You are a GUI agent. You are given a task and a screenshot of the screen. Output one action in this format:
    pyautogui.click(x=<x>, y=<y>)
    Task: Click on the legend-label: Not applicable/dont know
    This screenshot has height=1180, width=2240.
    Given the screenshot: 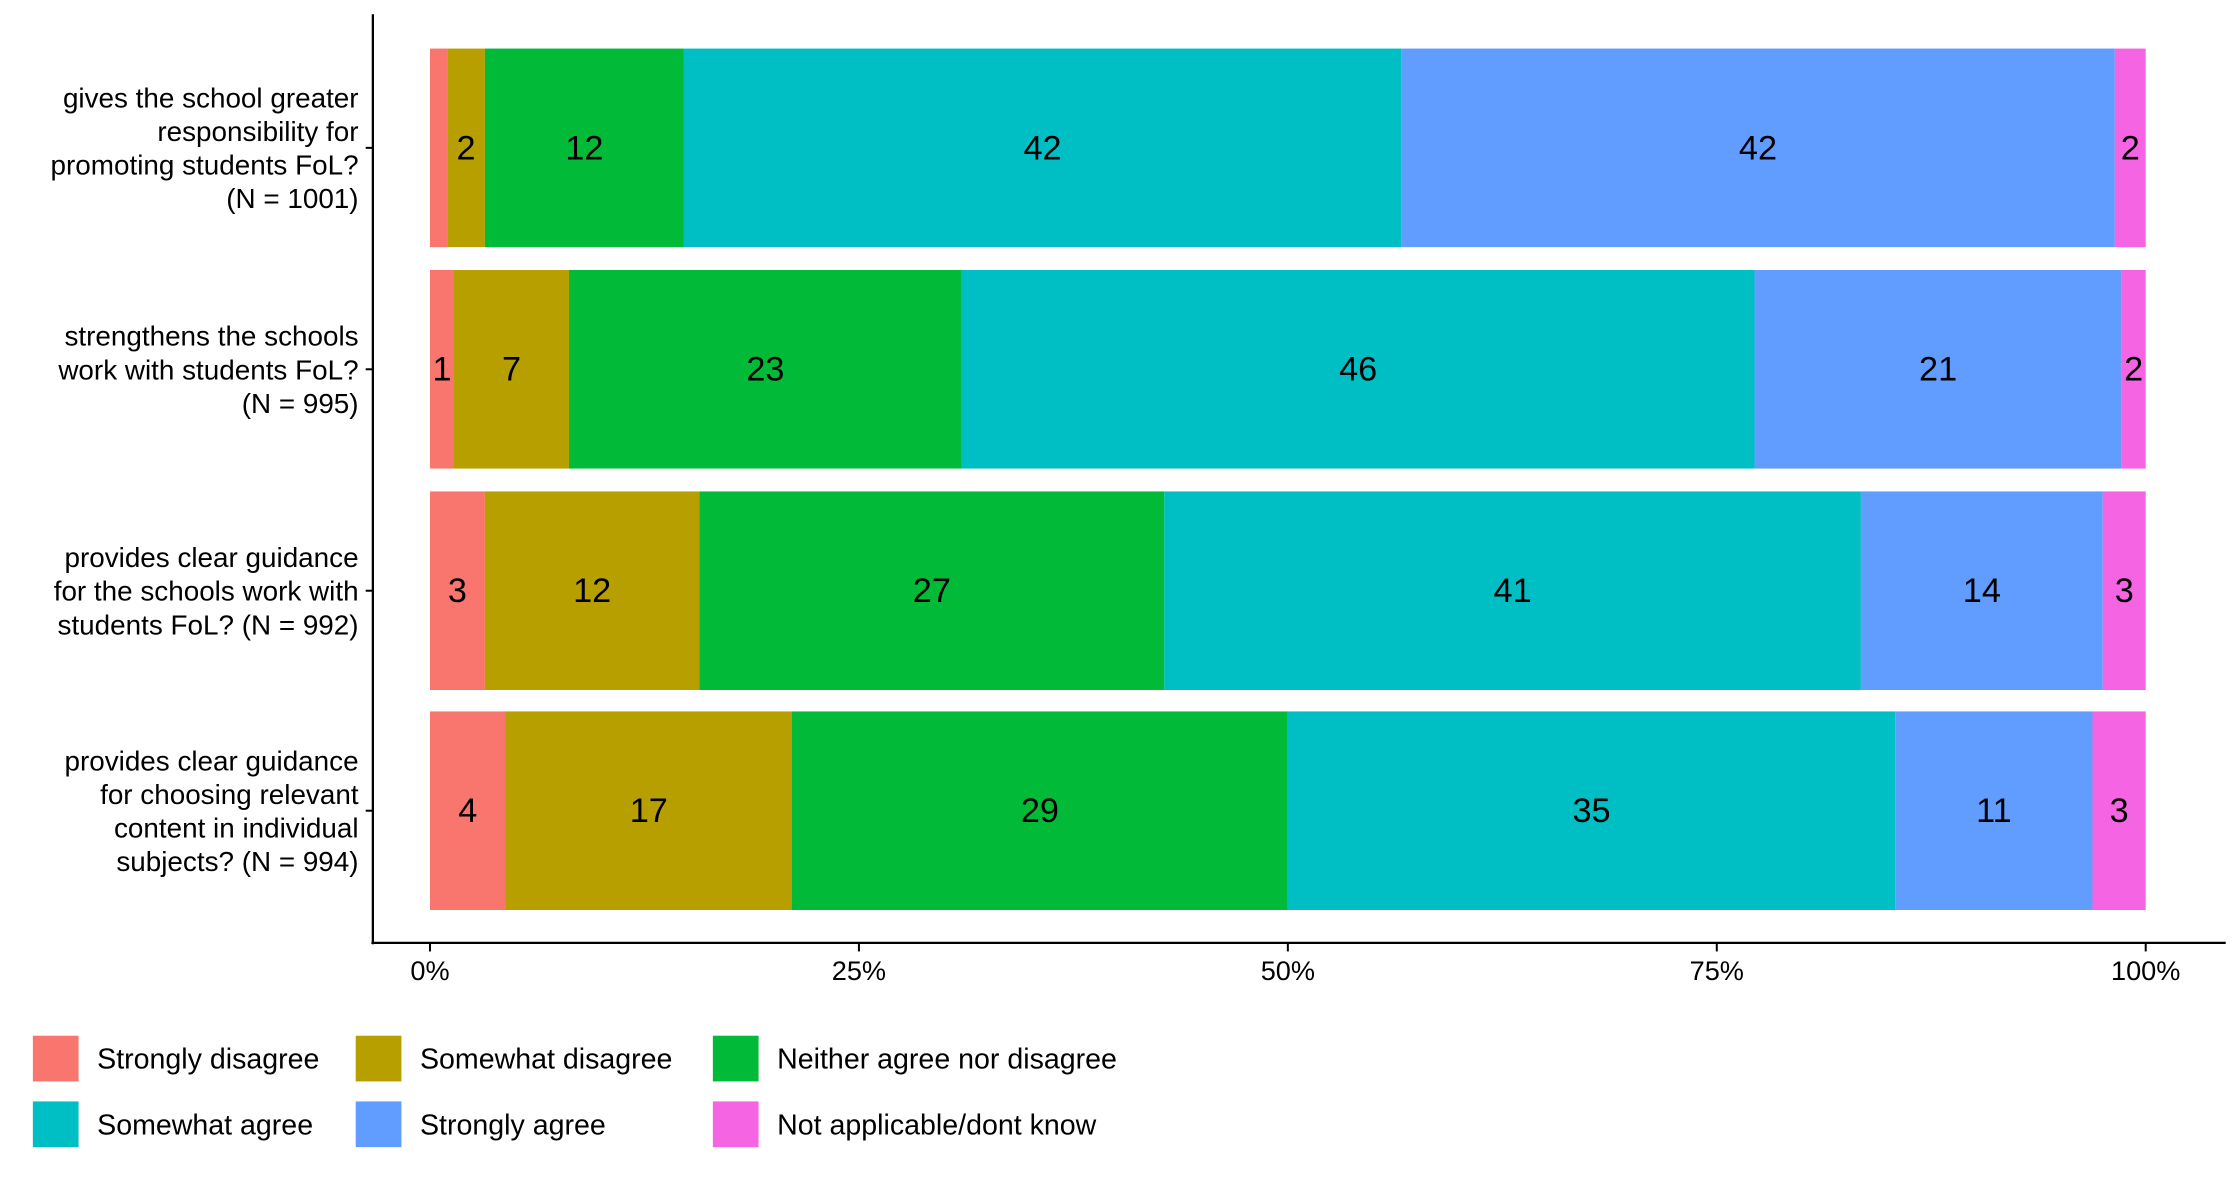 What is the action you would take?
    pyautogui.click(x=937, y=1125)
    